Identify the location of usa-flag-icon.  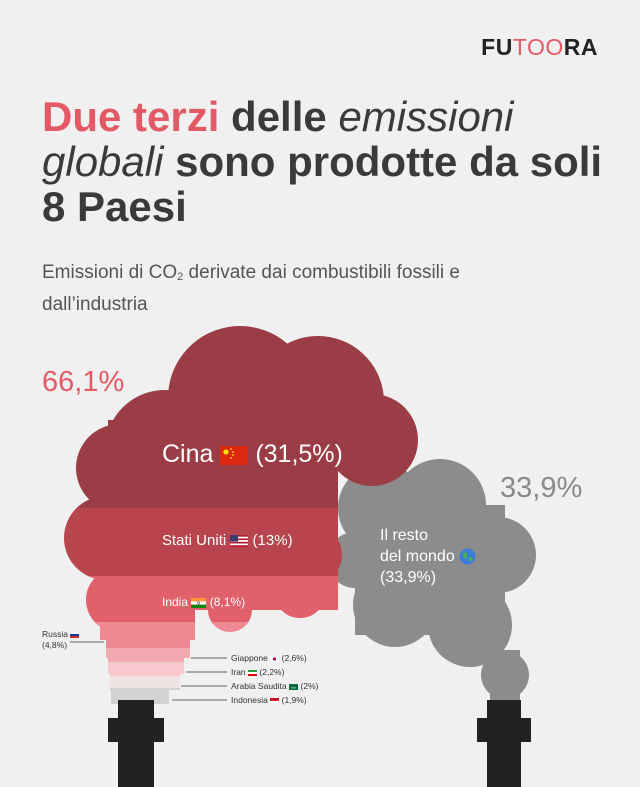
(239, 541).